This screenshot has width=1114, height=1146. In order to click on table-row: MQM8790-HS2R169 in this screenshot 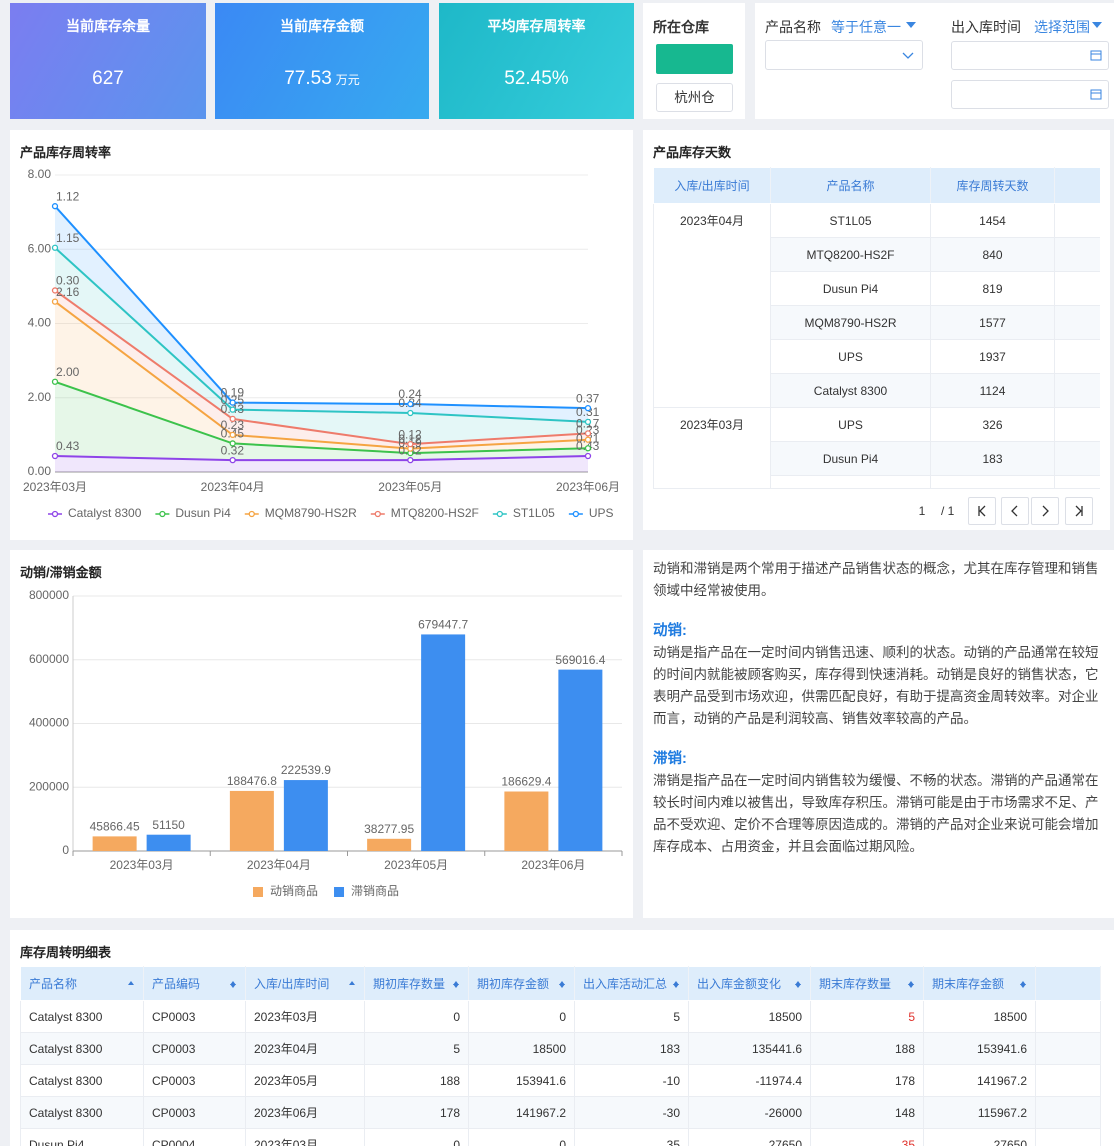, I will do `click(877, 481)`.